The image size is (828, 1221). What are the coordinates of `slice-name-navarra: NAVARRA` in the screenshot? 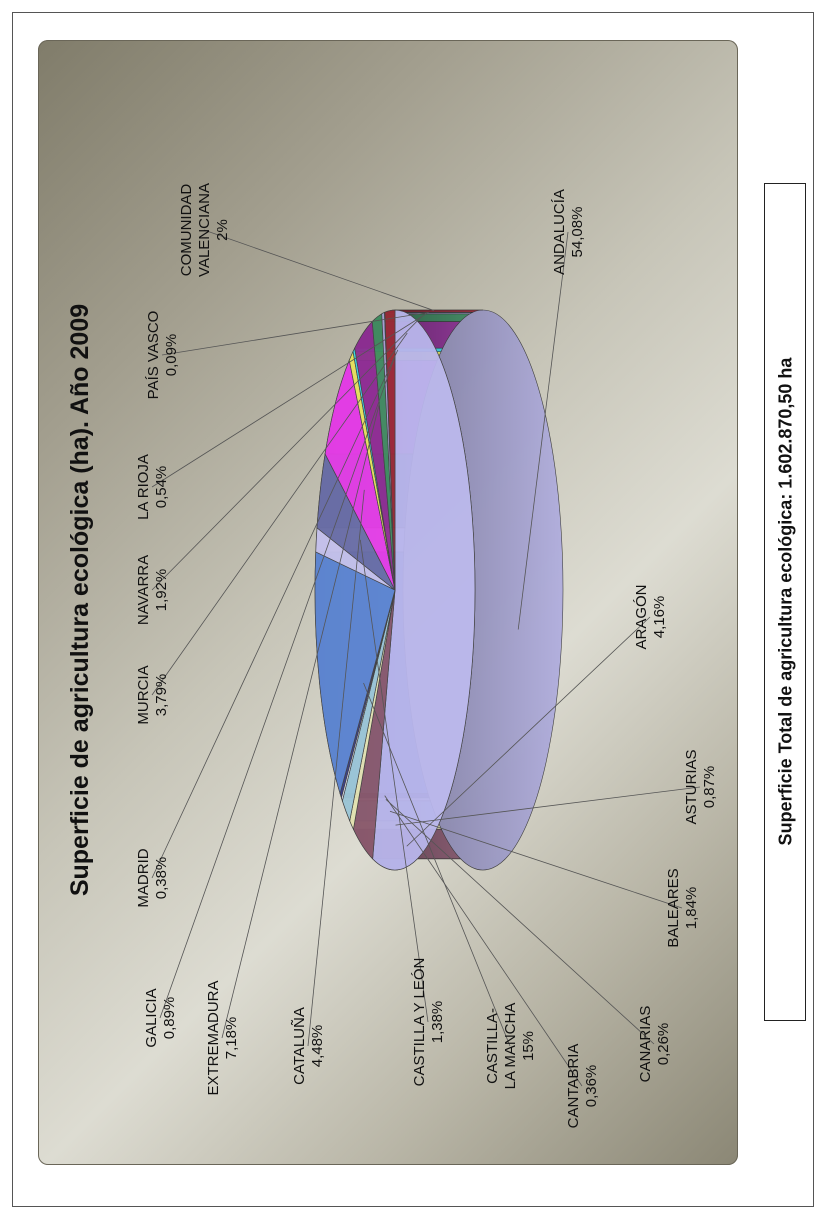 It's located at (143, 590).